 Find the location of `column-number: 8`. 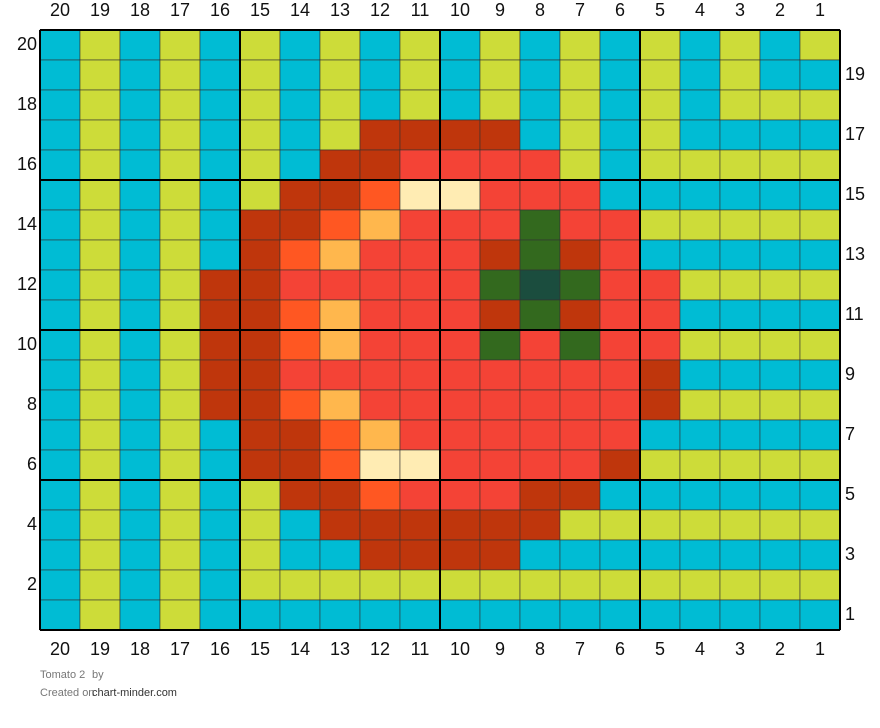

column-number: 8 is located at coordinates (540, 10).